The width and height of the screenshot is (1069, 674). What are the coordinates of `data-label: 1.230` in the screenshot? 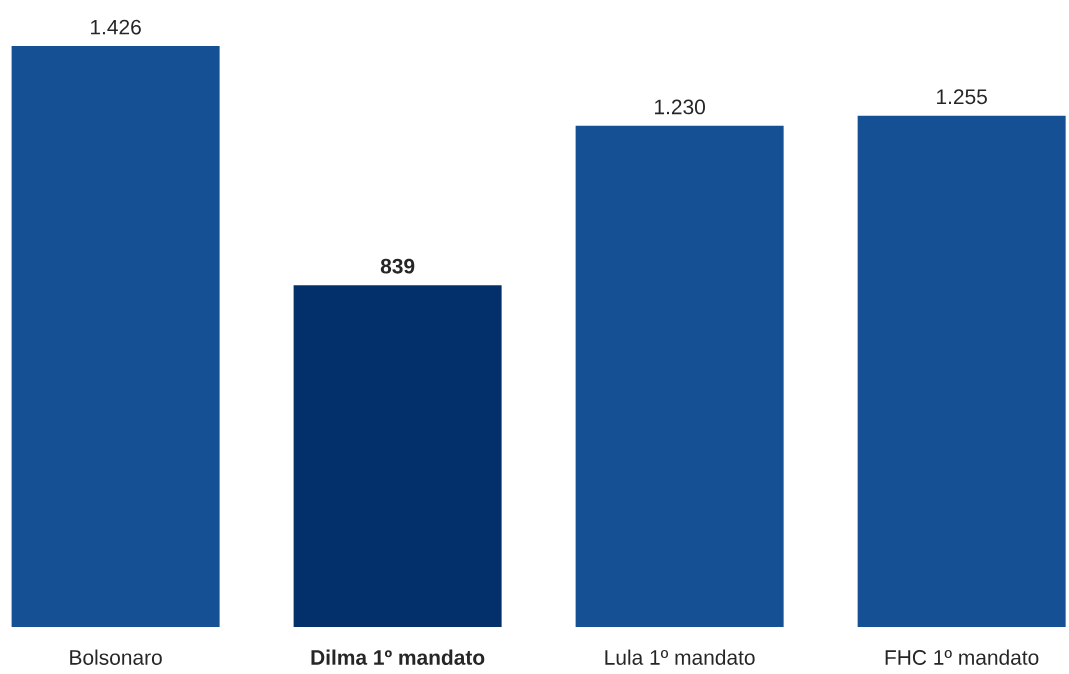 It's located at (680, 107).